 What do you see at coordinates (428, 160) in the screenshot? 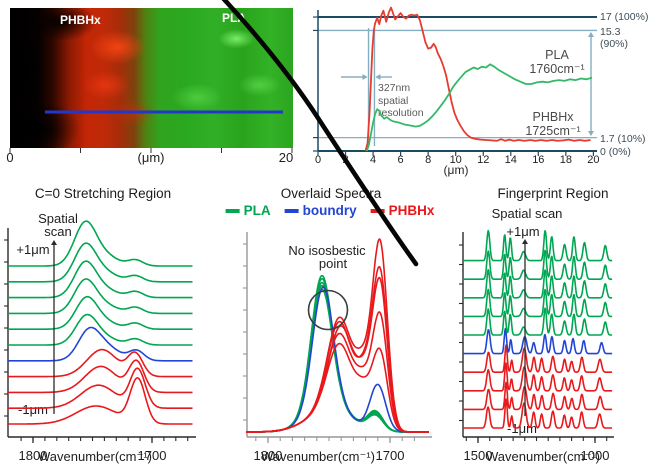
I see `profile-xtick-label: 8` at bounding box center [428, 160].